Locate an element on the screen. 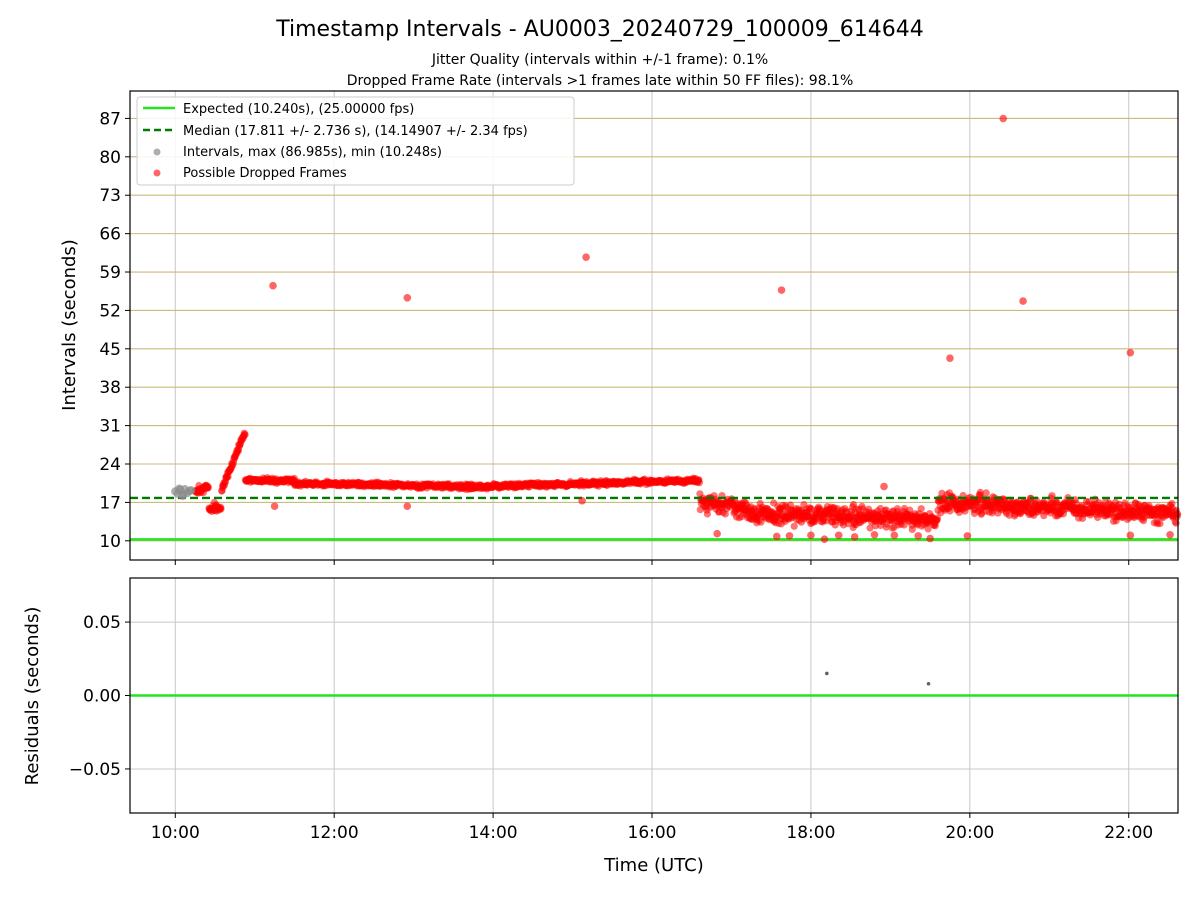 This screenshot has width=1200, height=900. legend-dropped-swatch is located at coordinates (157, 173).